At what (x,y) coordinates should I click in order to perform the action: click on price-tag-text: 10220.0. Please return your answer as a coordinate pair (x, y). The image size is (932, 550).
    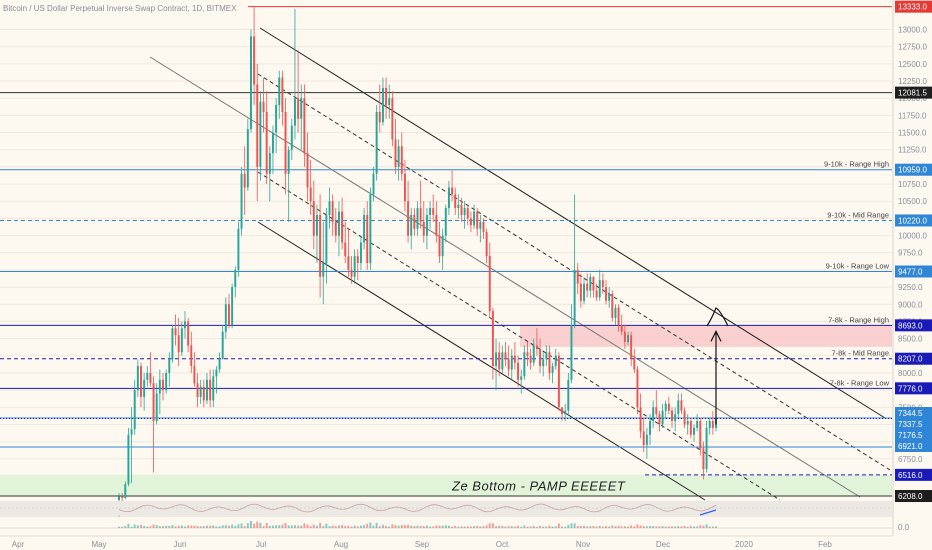
    Looking at the image, I should click on (912, 220).